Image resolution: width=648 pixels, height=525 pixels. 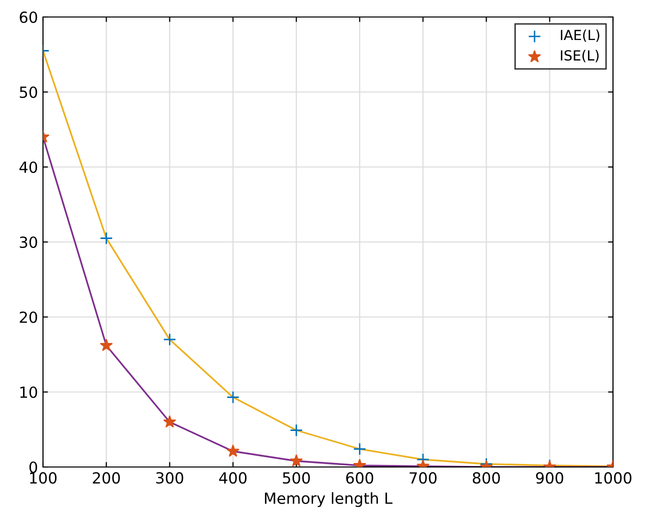 What do you see at coordinates (29, 92) in the screenshot?
I see `y-tick-label: 50` at bounding box center [29, 92].